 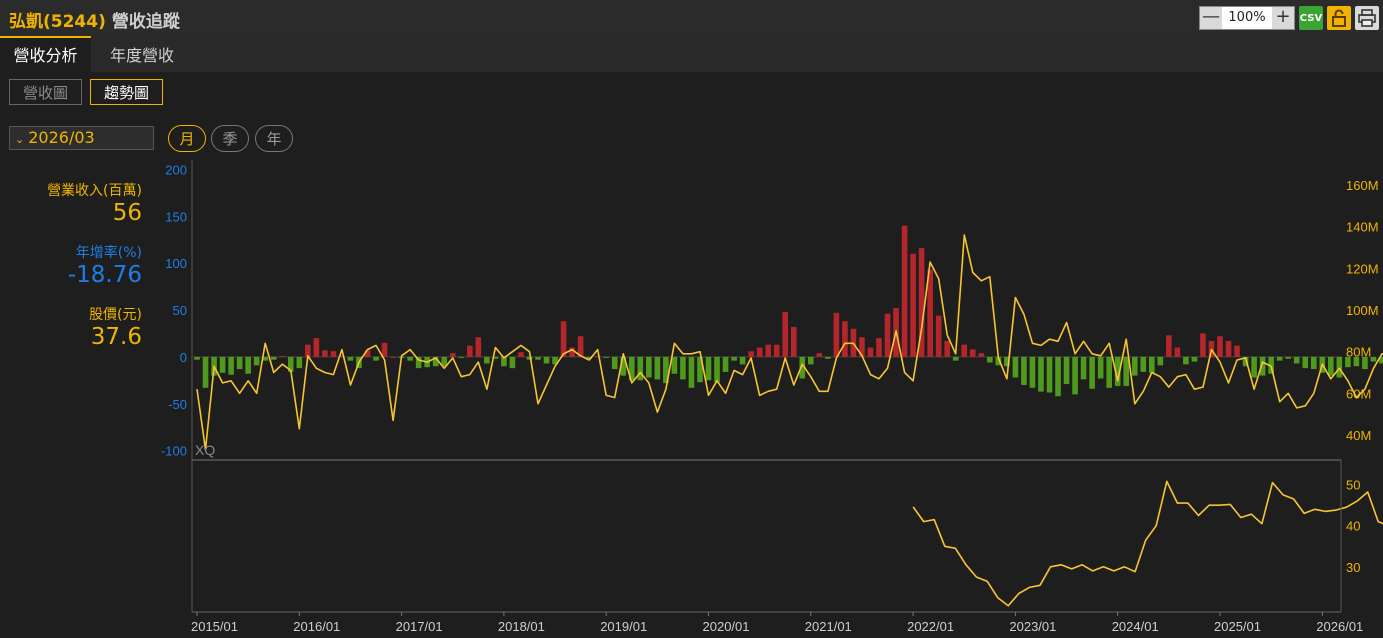 I want to click on csv-export-button: CSV, so click(x=1311, y=18).